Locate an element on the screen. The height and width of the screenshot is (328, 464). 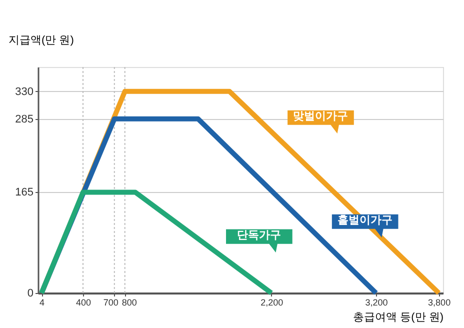
y-tick-label: 165 is located at coordinates (24, 192).